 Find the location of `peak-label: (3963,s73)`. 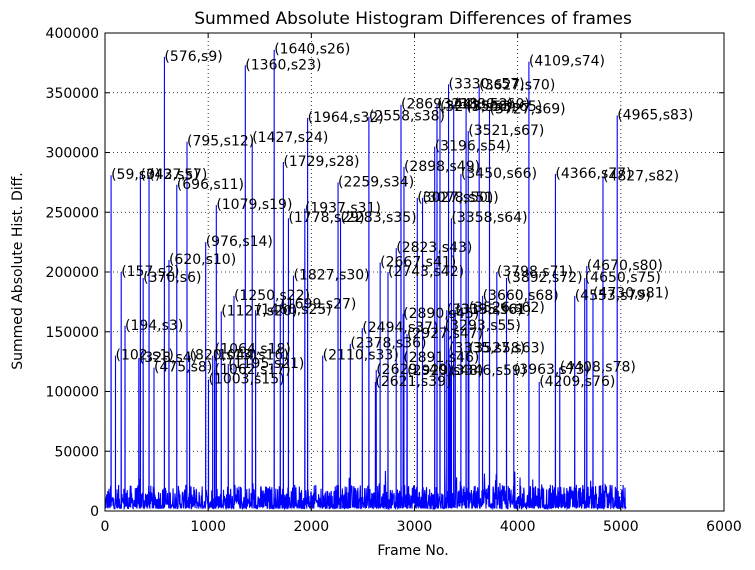

peak-label: (3963,s73) is located at coordinates (552, 370).